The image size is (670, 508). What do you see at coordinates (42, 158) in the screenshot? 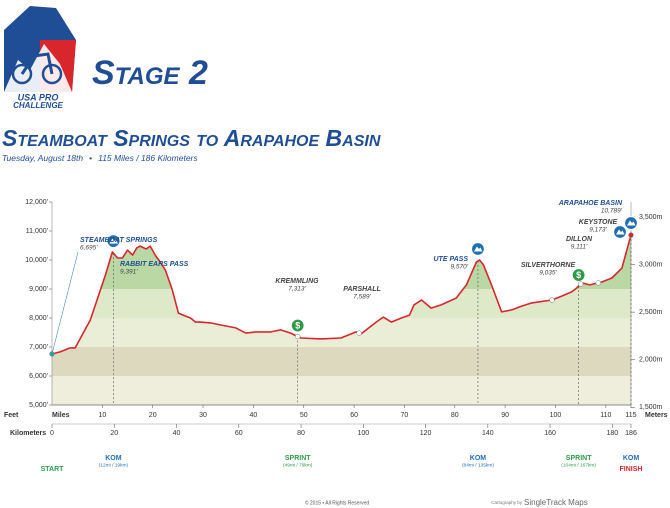
I see `date: Tuesday, August 18th` at bounding box center [42, 158].